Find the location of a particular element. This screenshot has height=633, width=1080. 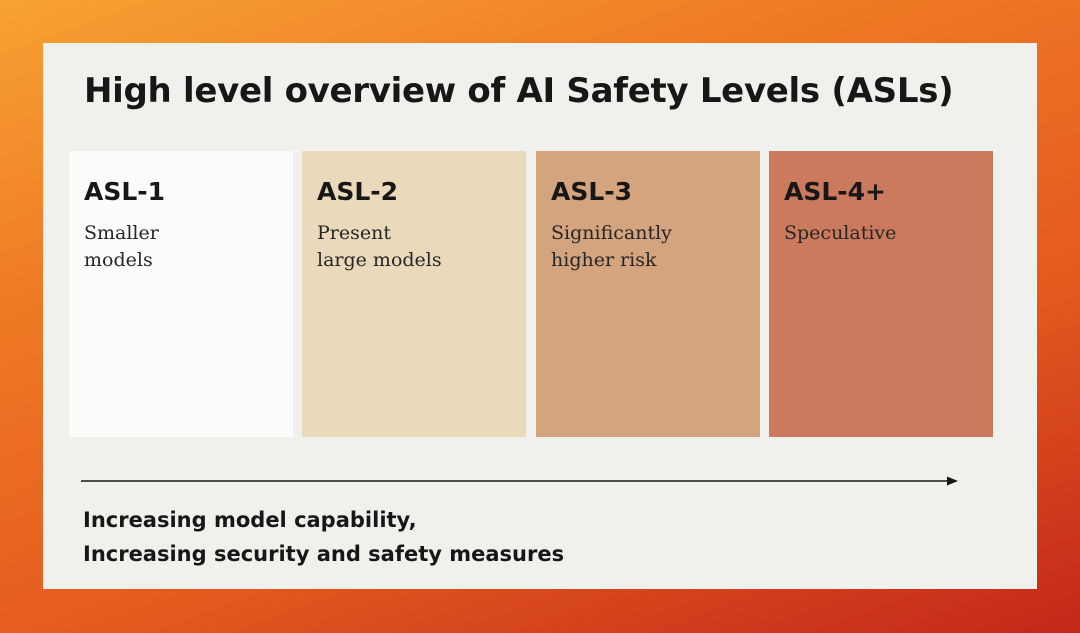

level-description: Speculative is located at coordinates (840, 233).